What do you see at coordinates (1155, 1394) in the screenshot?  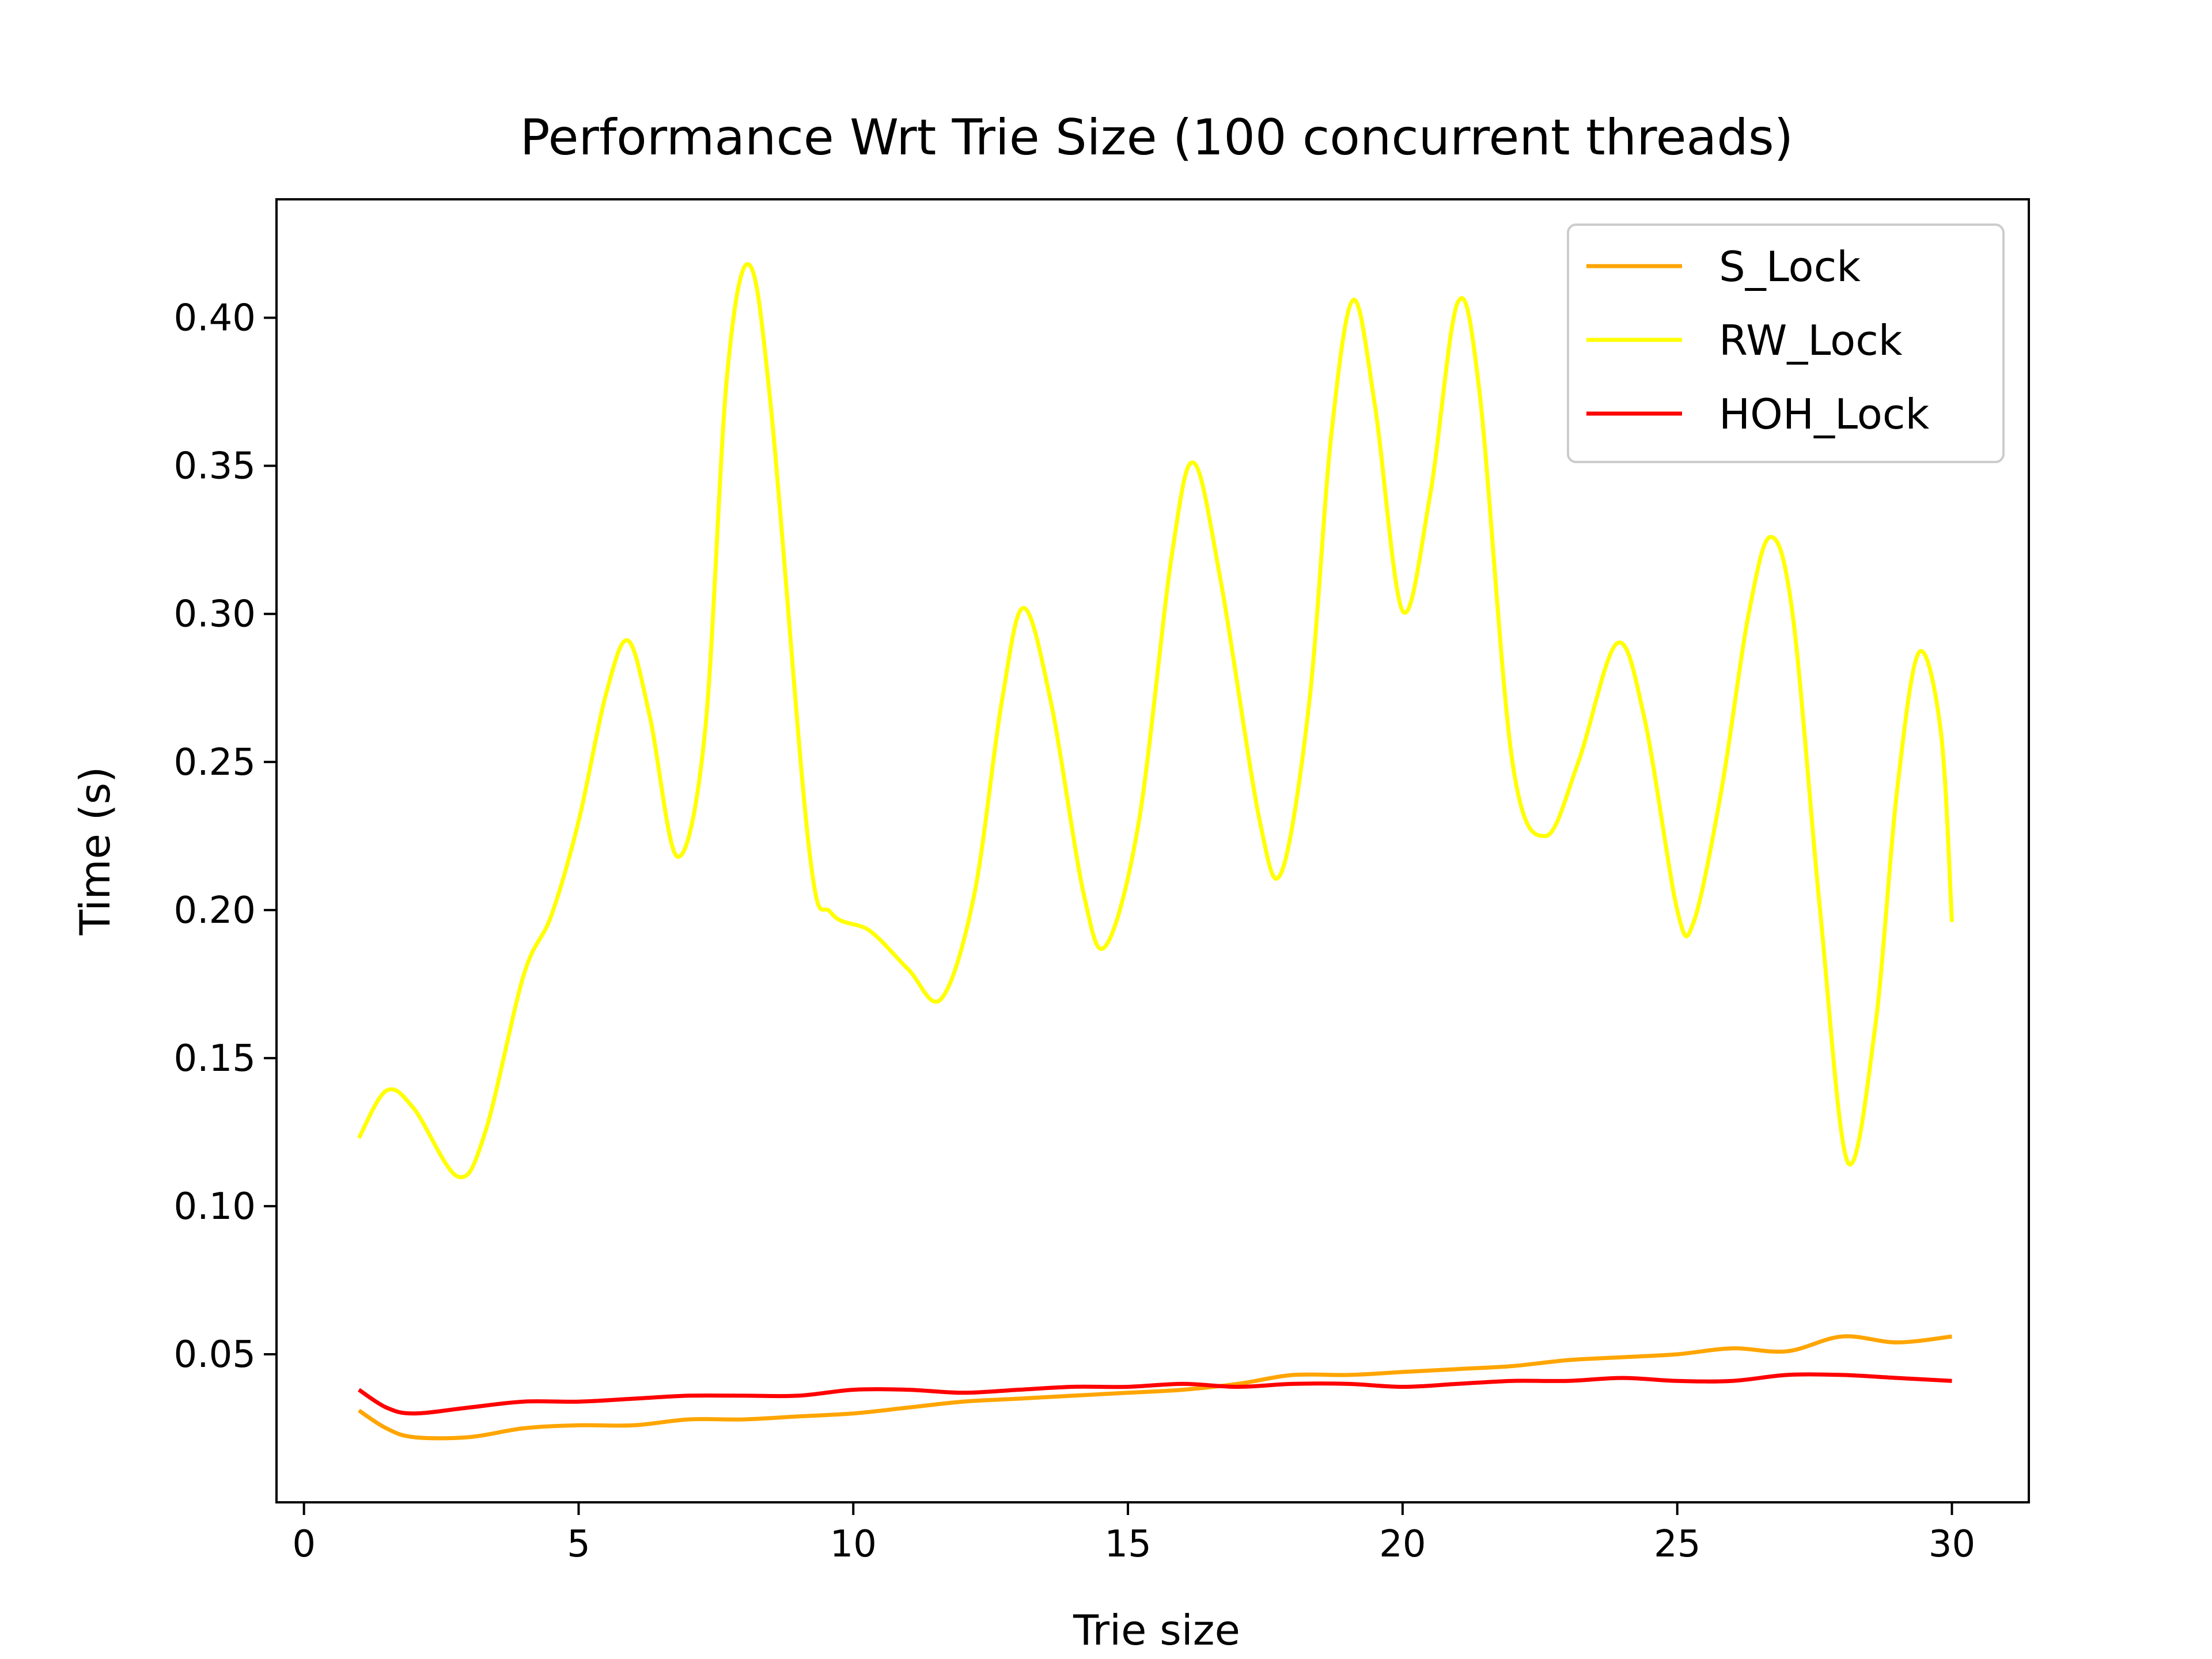 I see `series-line-hoh-lock` at bounding box center [1155, 1394].